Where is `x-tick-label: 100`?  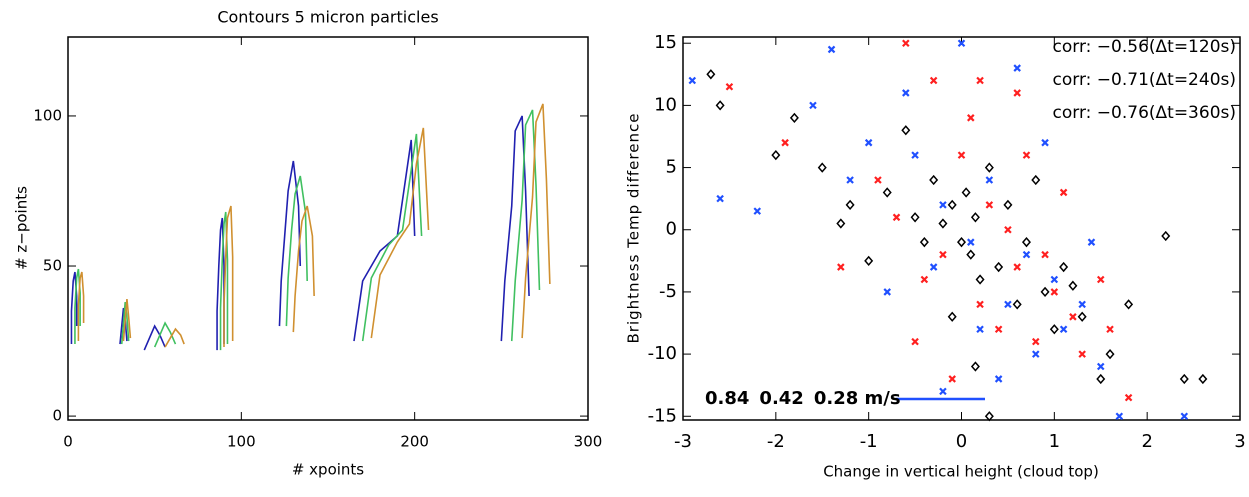
x-tick-label: 100 is located at coordinates (241, 442).